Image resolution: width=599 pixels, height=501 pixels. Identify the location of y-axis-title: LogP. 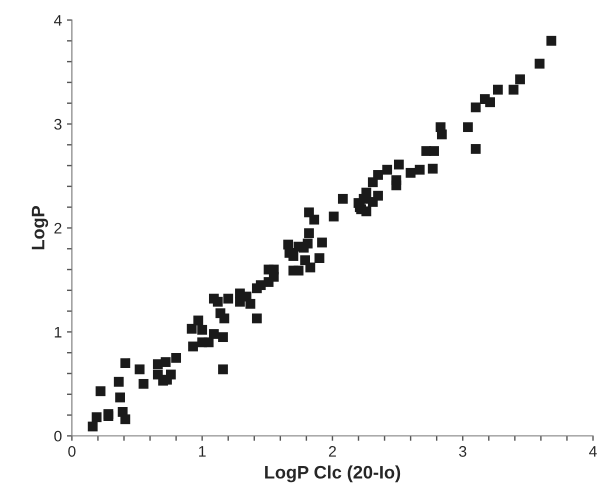
(40, 228).